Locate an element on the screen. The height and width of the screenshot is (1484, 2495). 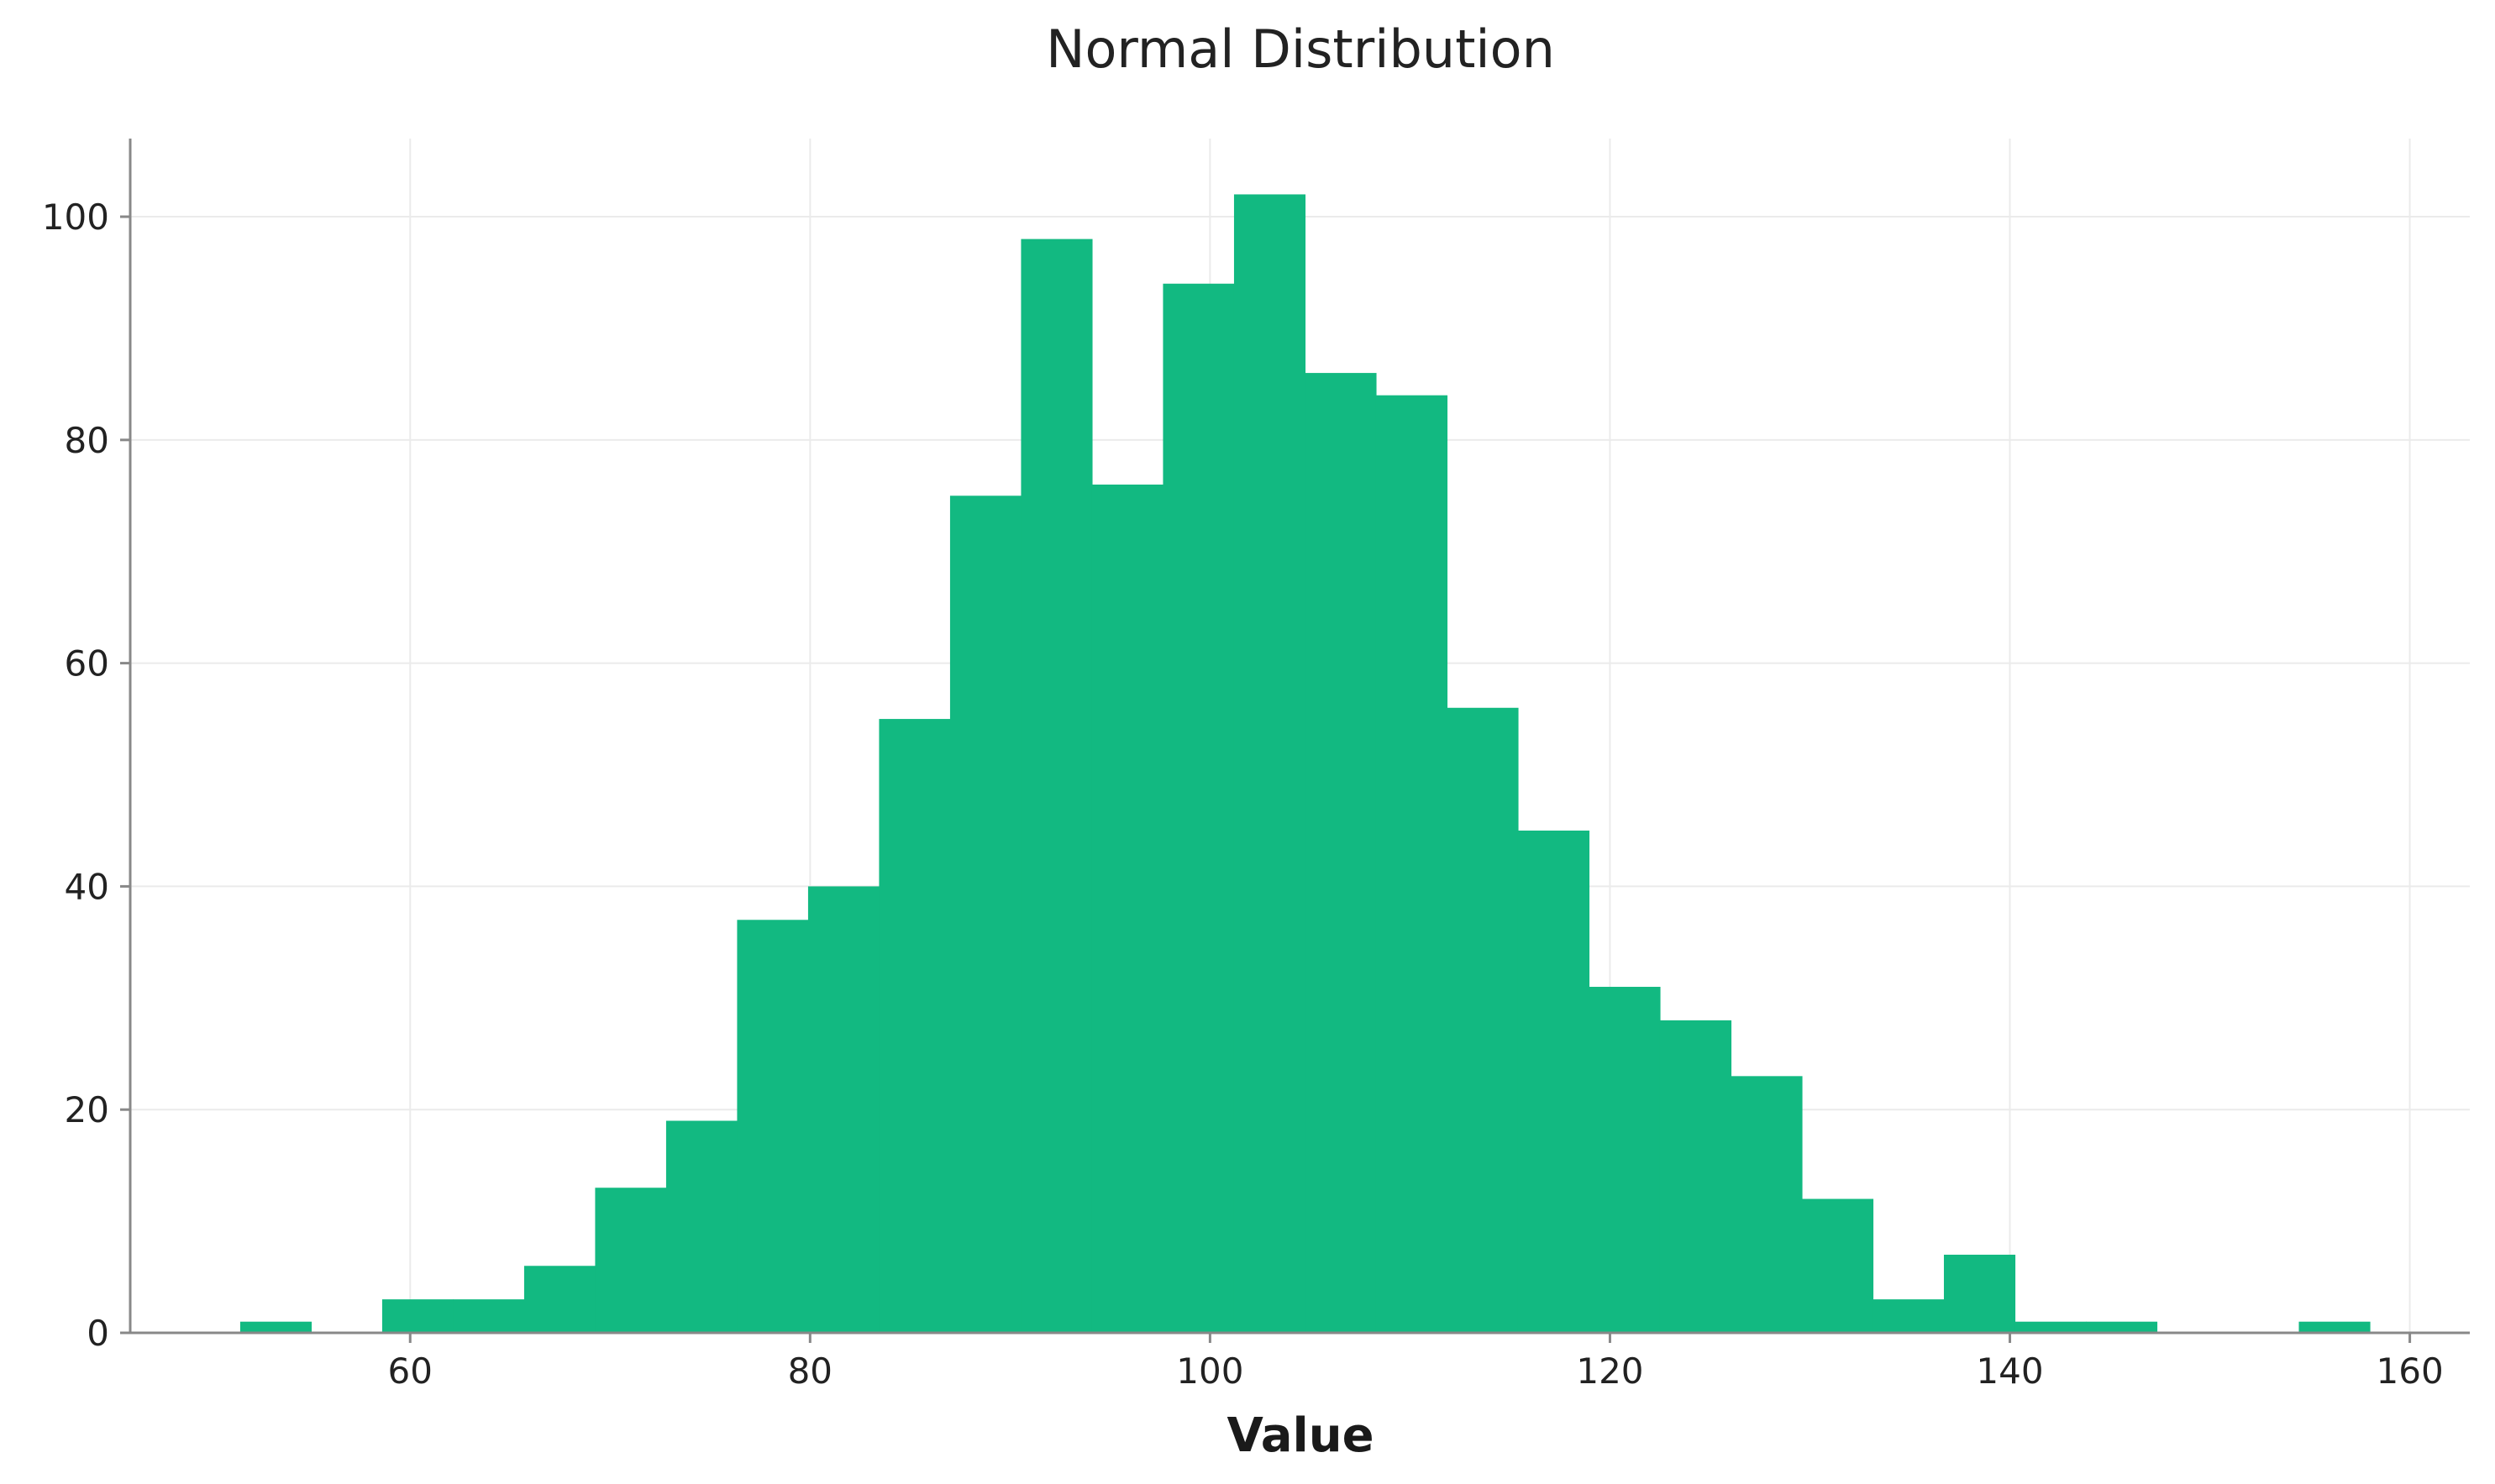
y-tick-label: 100 is located at coordinates (75, 217).